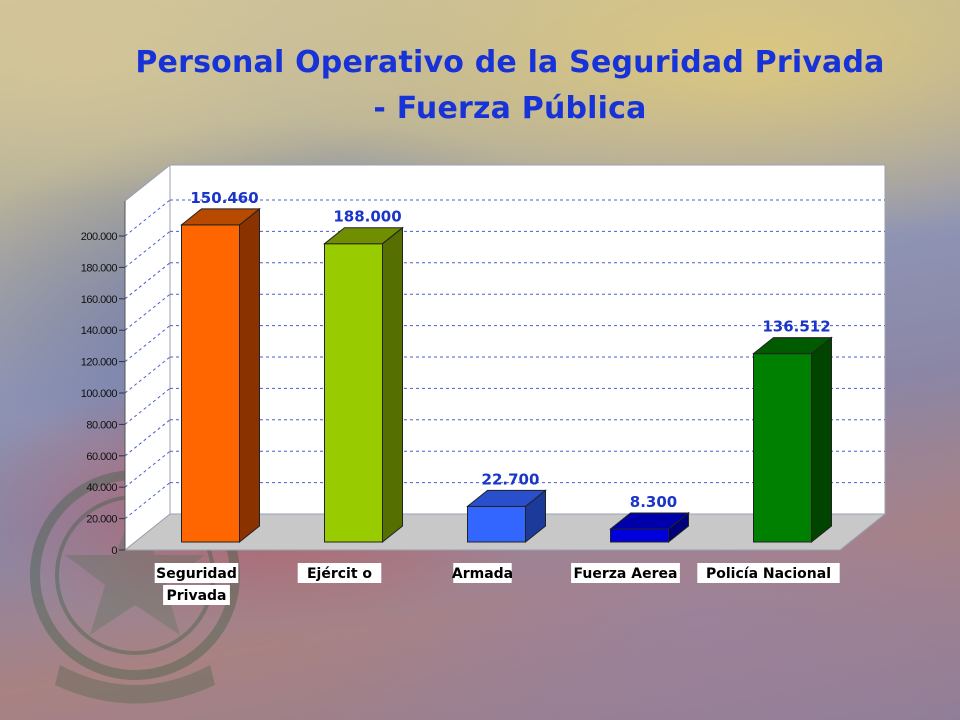  I want to click on category-label: Fuerza Aerea, so click(626, 574).